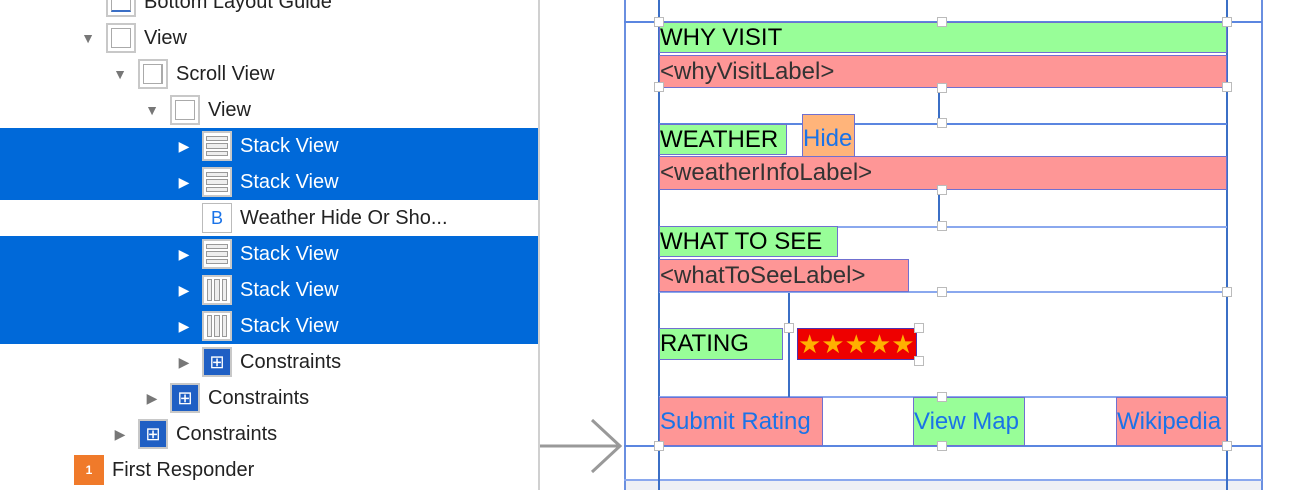 This screenshot has width=1300, height=490. I want to click on layout-guide-icon, so click(121, 8).